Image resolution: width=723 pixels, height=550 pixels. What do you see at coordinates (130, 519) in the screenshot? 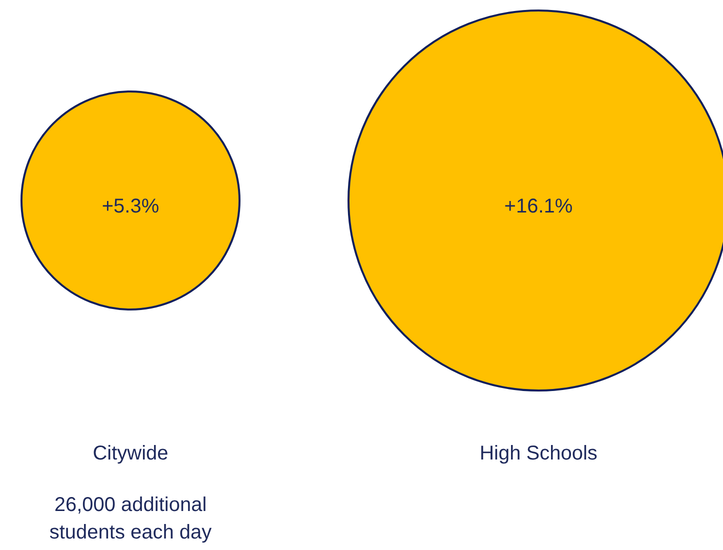
I see `text: 26,000 additional students each day` at bounding box center [130, 519].